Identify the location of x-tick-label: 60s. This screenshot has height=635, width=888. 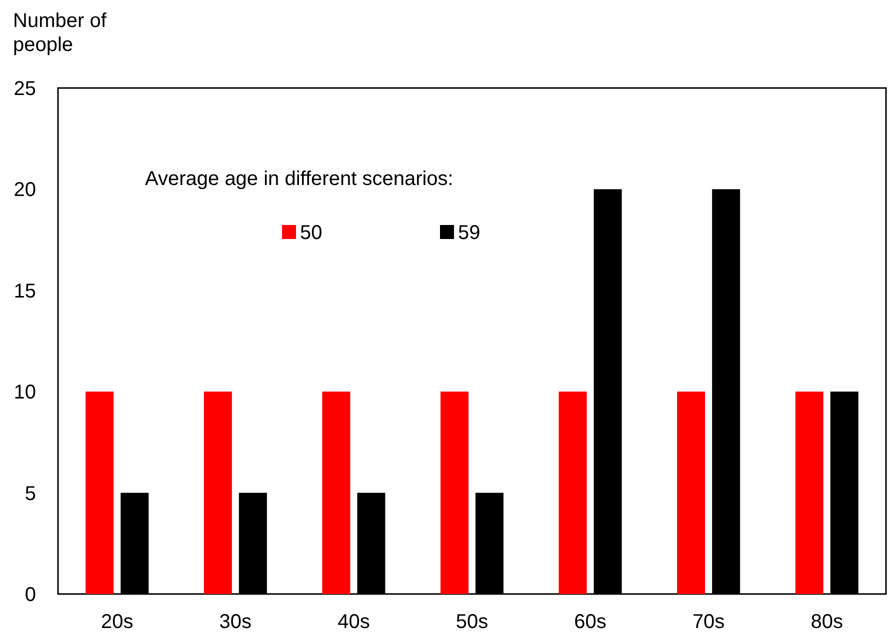
(590, 622).